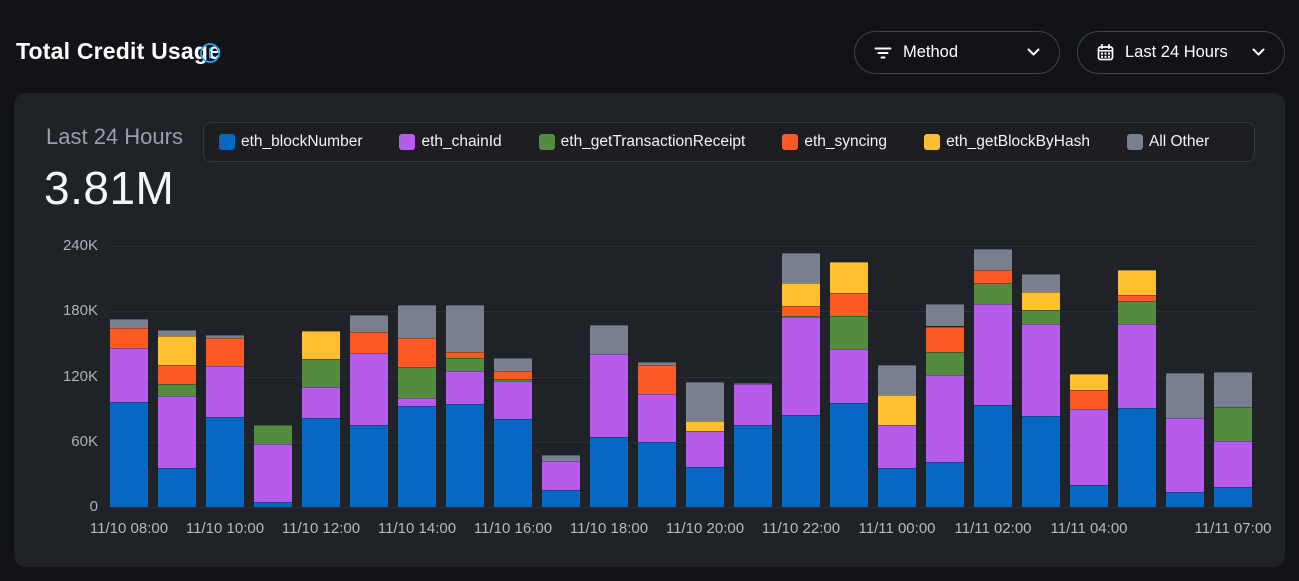 This screenshot has height=581, width=1299. Describe the element at coordinates (450, 142) in the screenshot. I see `legend-item-eth_chainId: eth_chainId` at that location.